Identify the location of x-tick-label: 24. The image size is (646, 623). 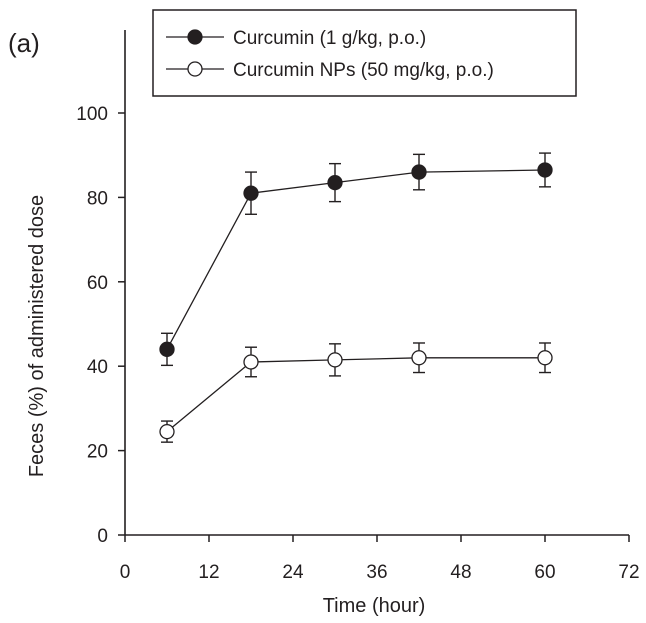
(293, 572).